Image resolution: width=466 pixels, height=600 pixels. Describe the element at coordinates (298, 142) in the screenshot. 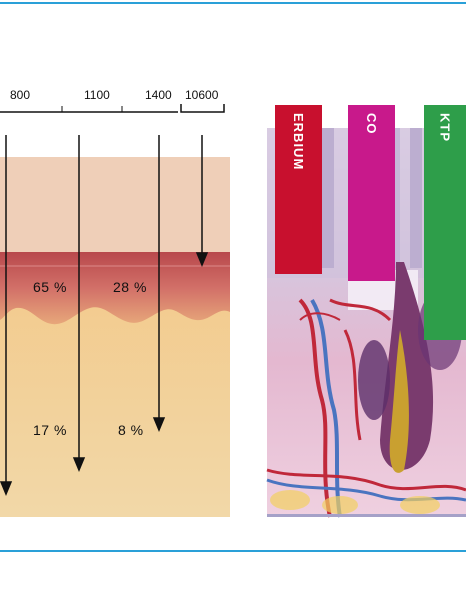

I see `laser-label-erbium: ERBIUM` at that location.